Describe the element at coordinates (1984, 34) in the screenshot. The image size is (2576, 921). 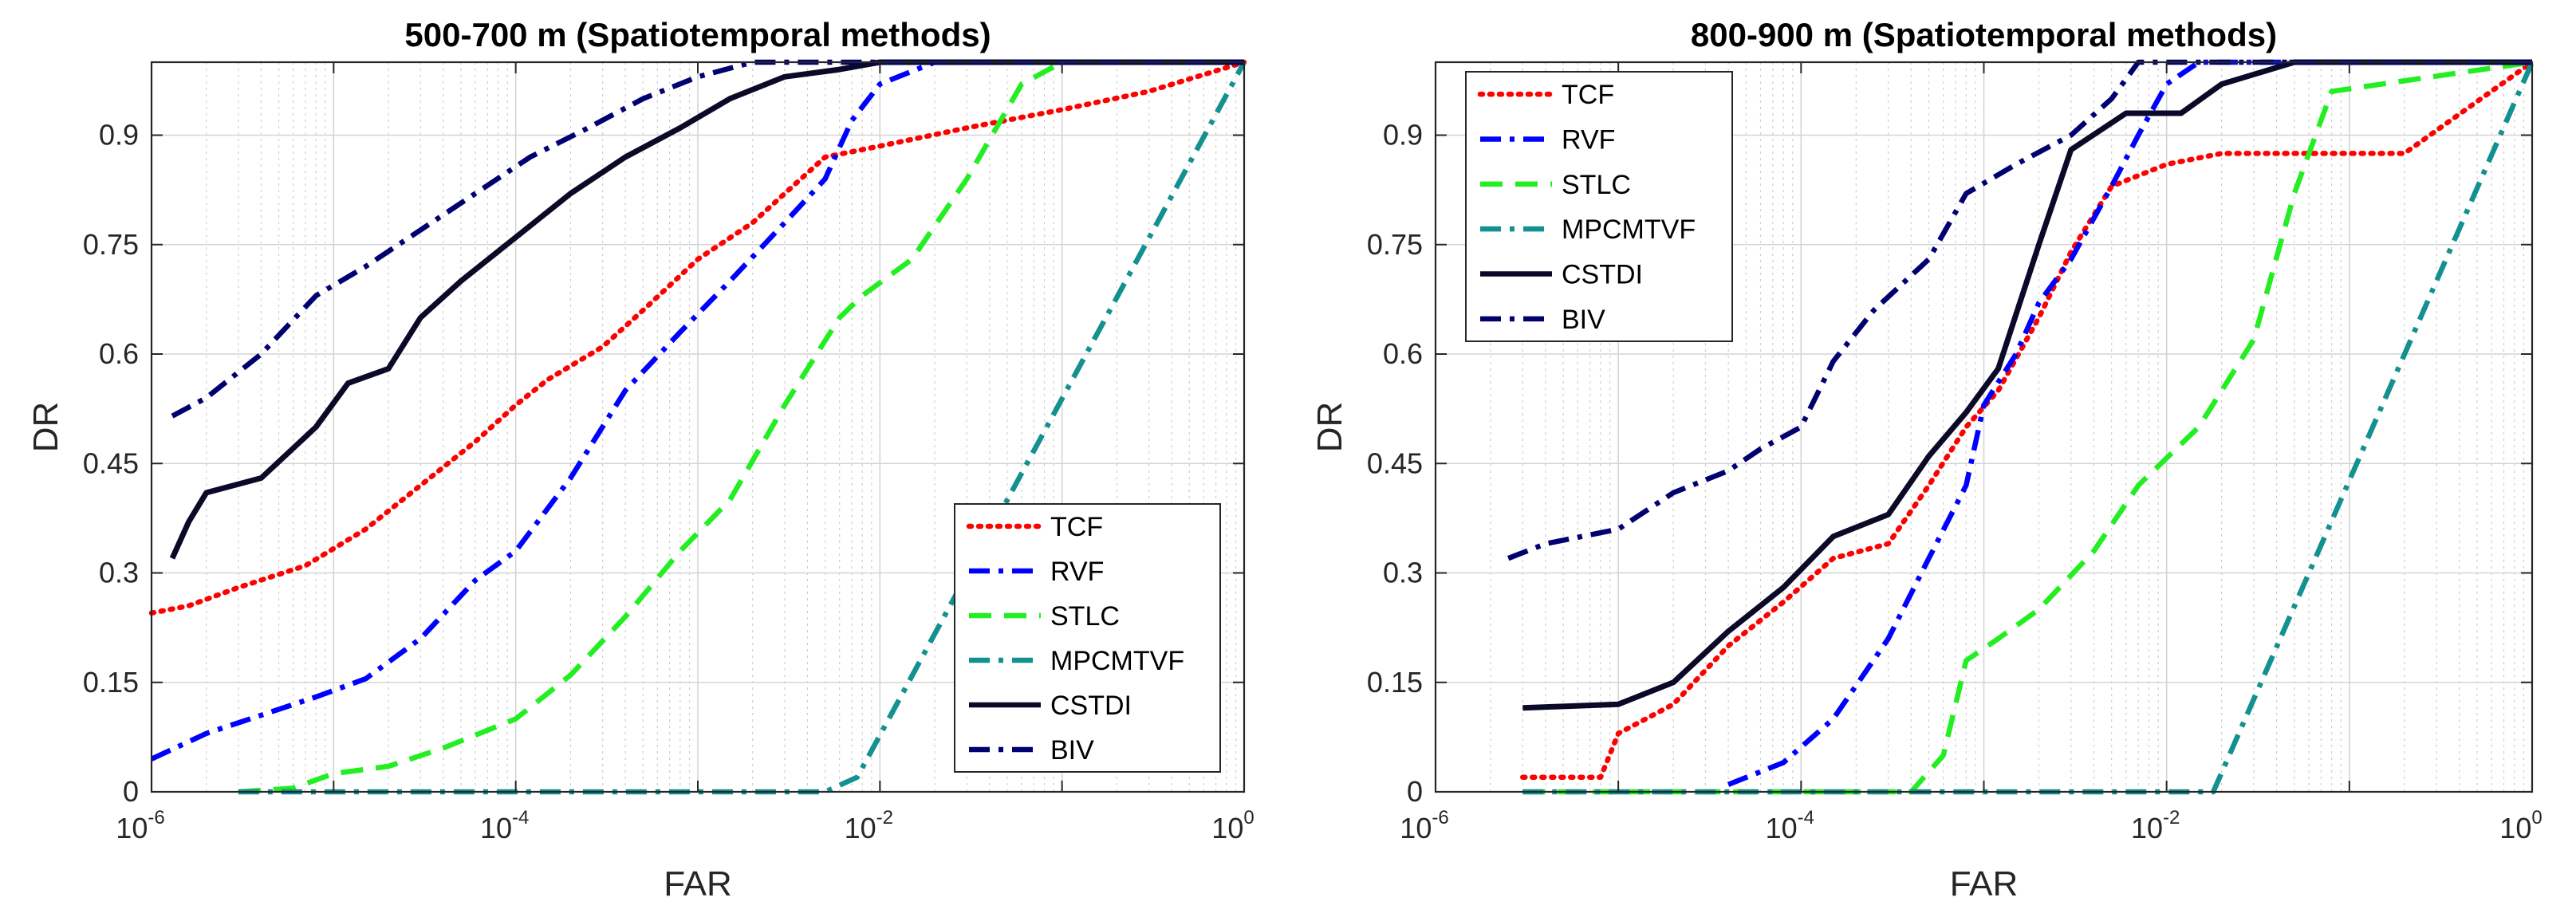
I see `chart-title: 800-900 m (Spatiotemporal methods)` at that location.